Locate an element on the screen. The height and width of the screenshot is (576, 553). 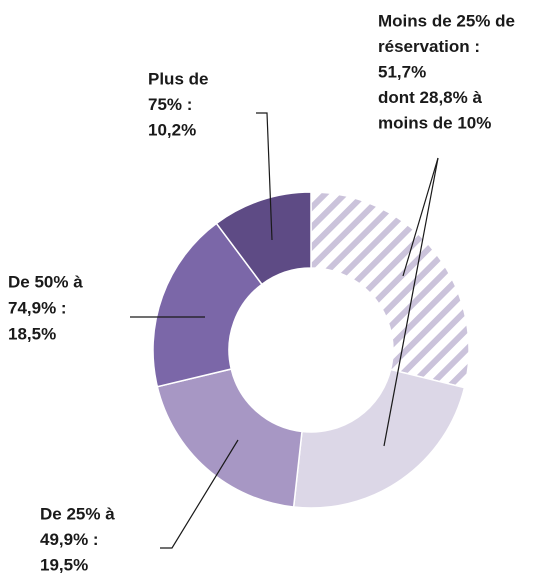
segment-label: 18,5% is located at coordinates (32, 333).